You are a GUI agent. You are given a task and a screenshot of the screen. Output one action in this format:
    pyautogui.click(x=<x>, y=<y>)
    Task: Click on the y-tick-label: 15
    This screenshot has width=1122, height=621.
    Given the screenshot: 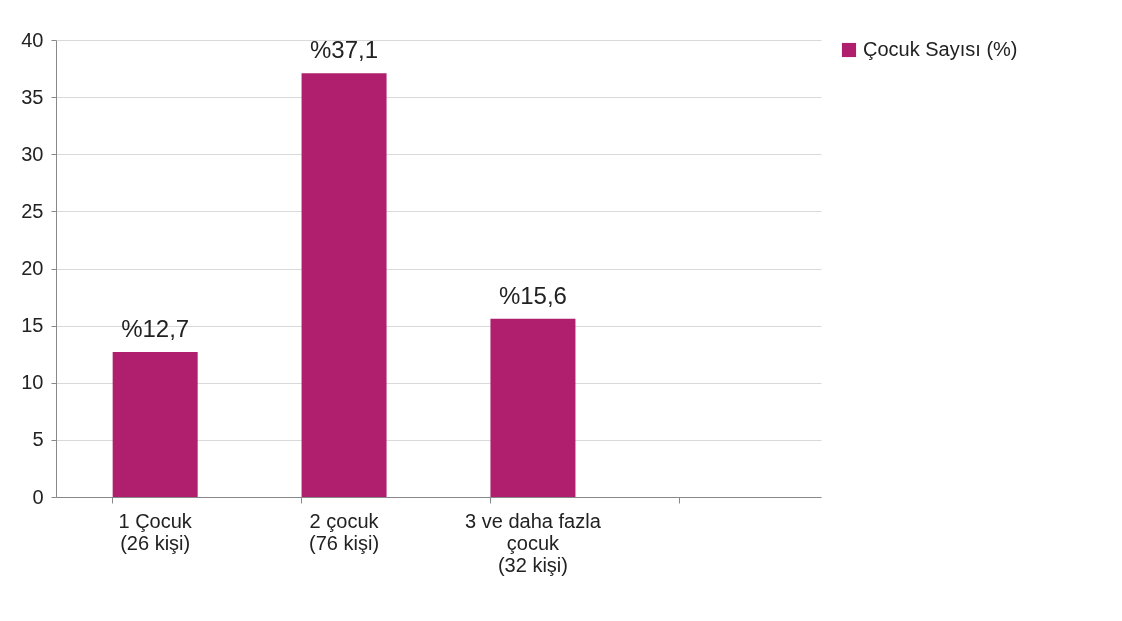 What is the action you would take?
    pyautogui.click(x=32, y=325)
    